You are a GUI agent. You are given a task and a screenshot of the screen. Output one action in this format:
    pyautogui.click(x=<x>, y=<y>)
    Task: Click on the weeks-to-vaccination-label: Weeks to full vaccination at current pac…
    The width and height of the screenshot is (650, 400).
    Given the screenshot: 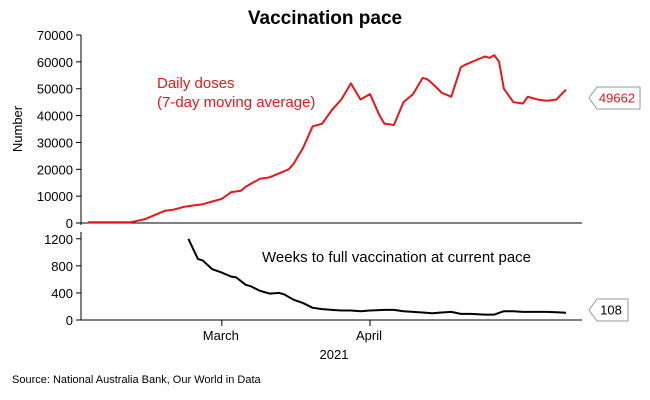 What is the action you would take?
    pyautogui.click(x=396, y=257)
    